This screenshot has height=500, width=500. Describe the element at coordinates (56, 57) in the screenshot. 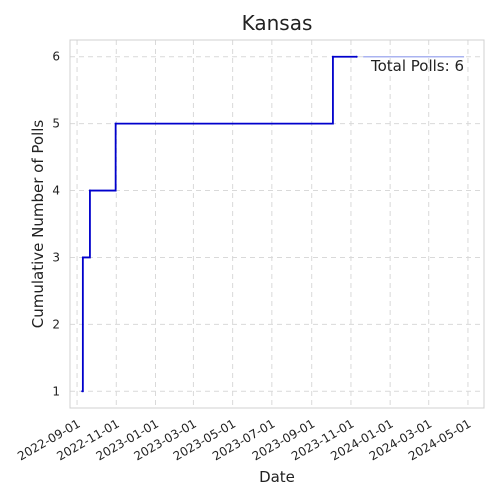

I see `y-tick-label: 6` at that location.